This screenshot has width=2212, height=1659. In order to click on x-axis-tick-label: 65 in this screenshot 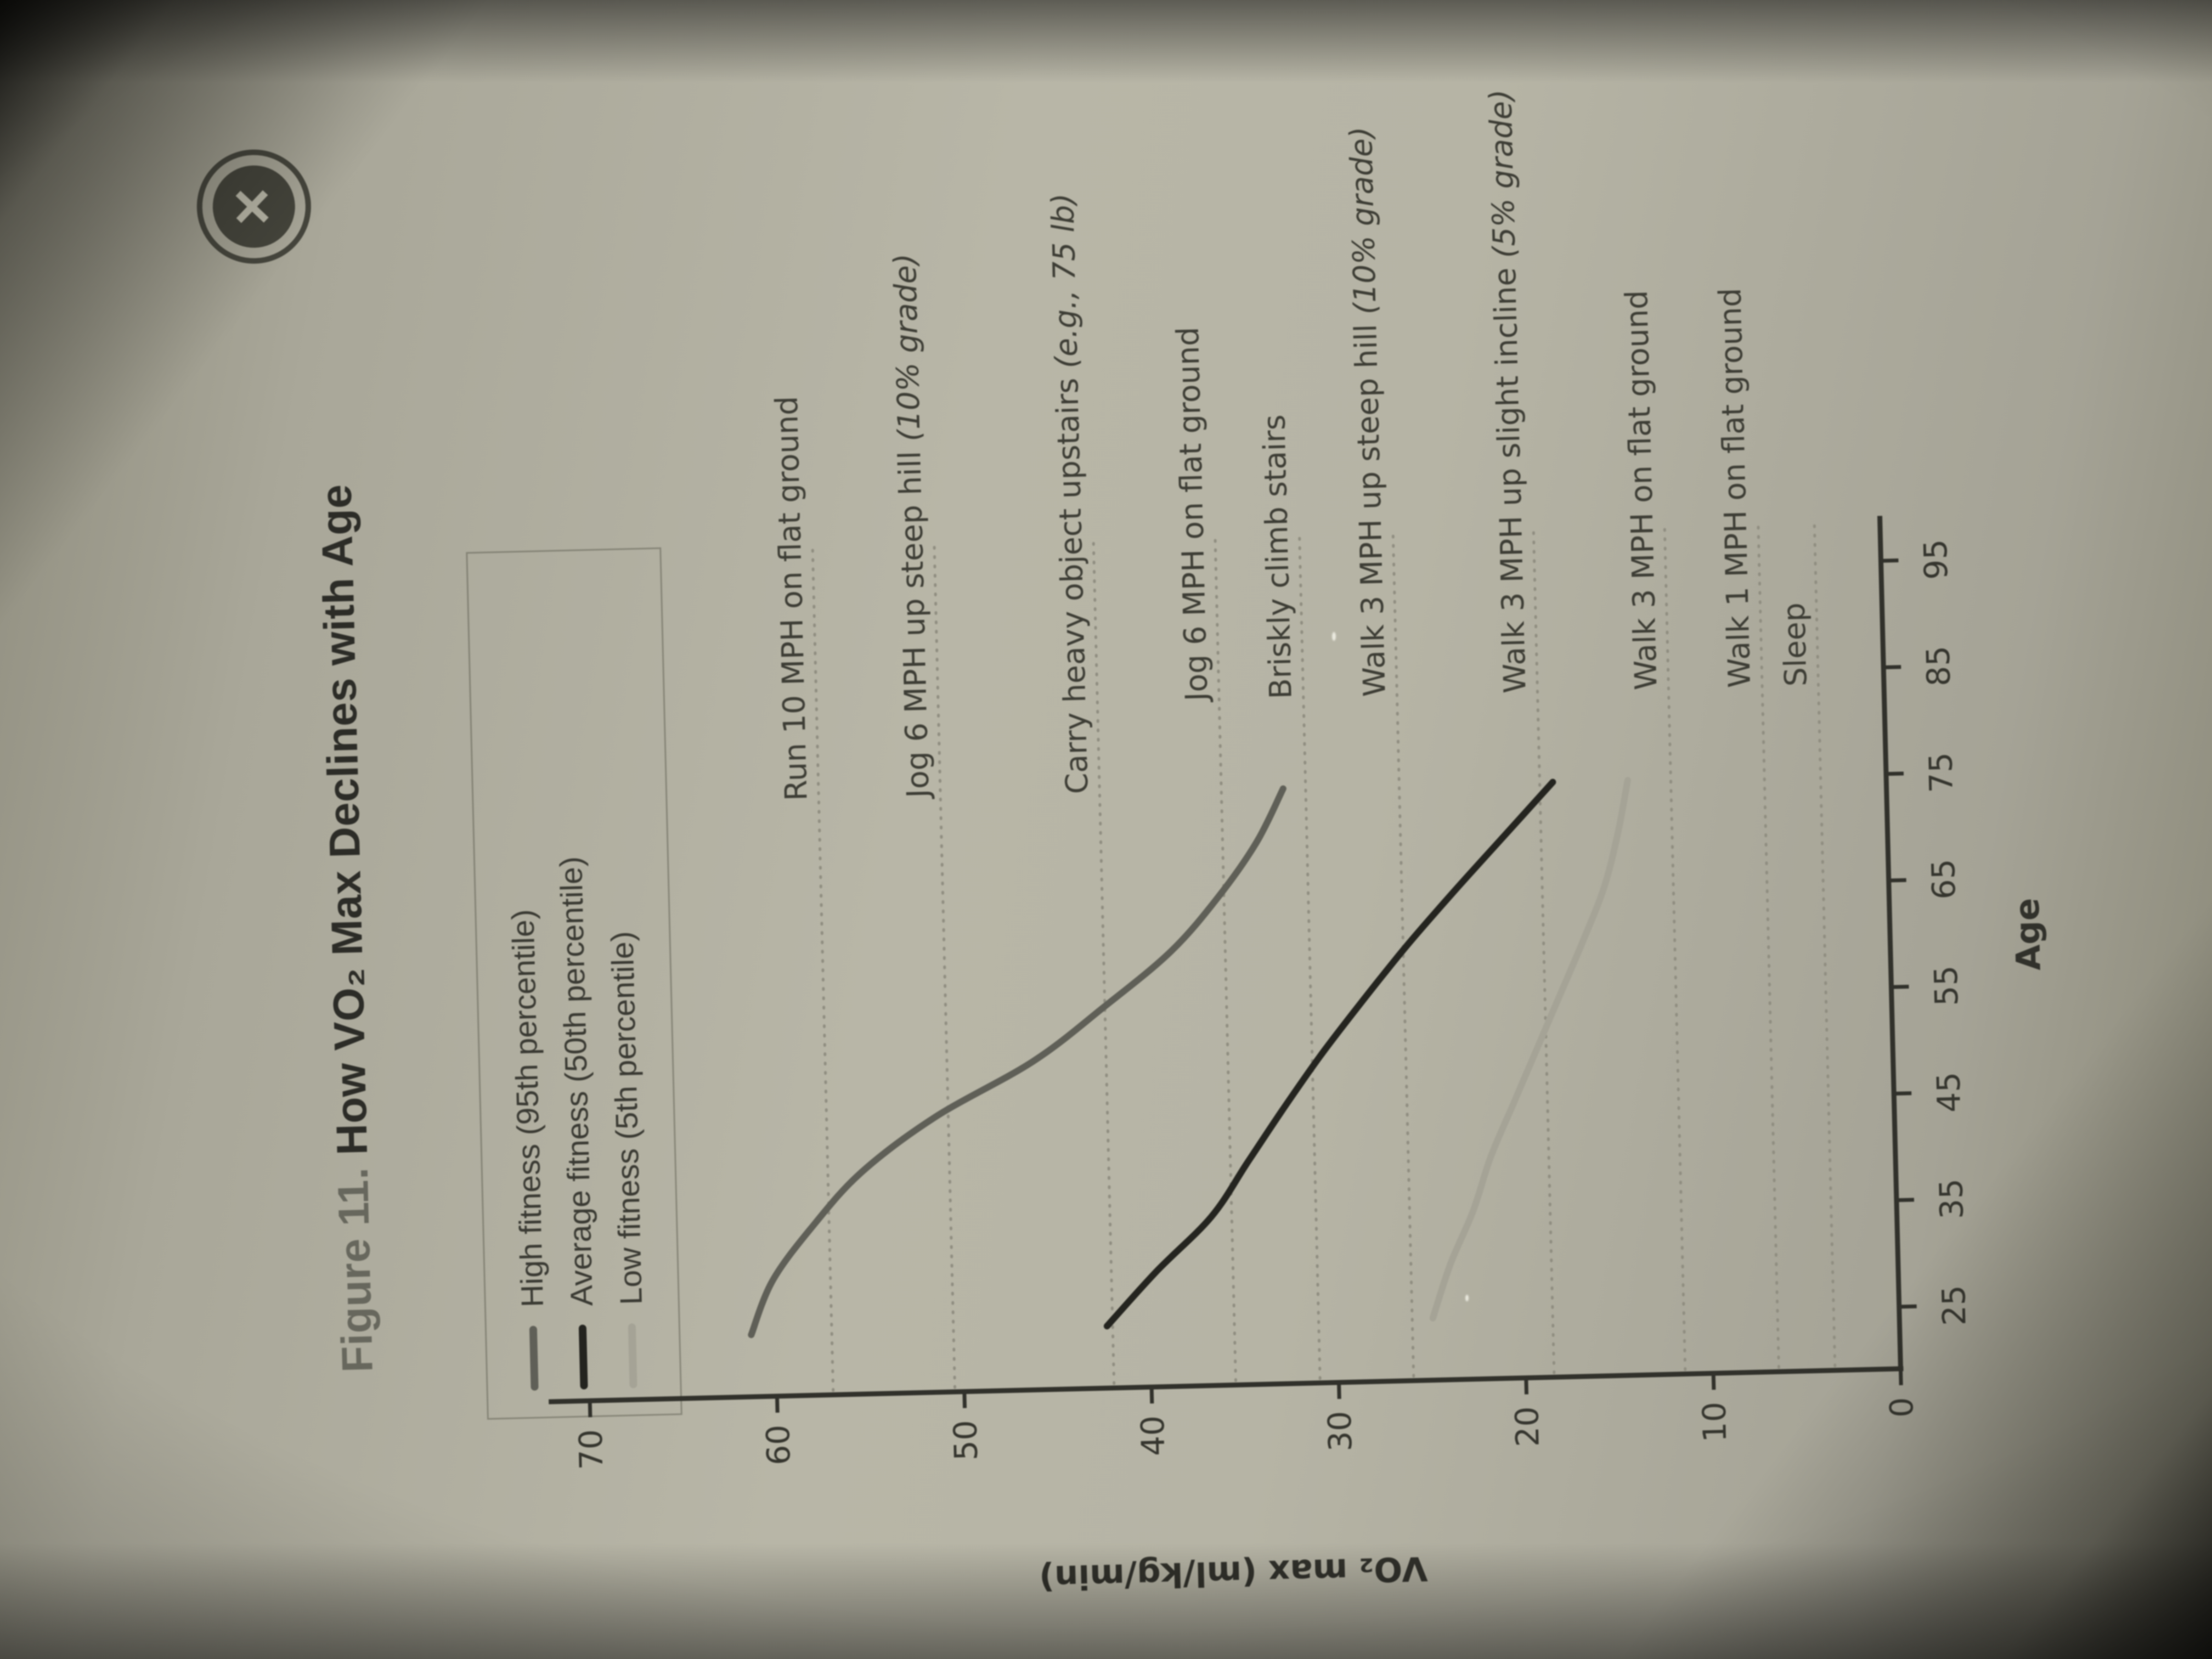, I will do `click(1944, 880)`.